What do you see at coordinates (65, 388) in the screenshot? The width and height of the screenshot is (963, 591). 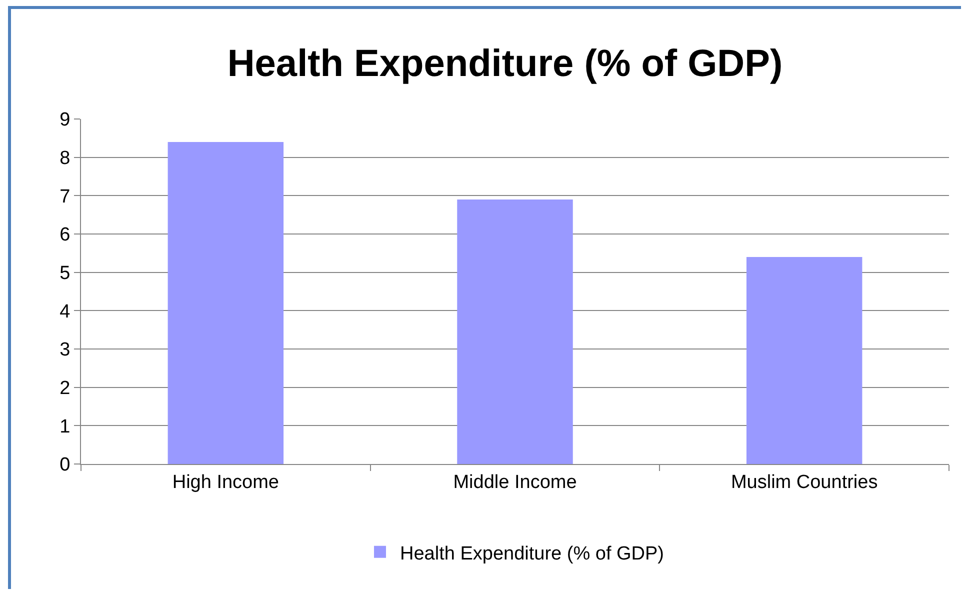 I see `y-tick-label: 2` at bounding box center [65, 388].